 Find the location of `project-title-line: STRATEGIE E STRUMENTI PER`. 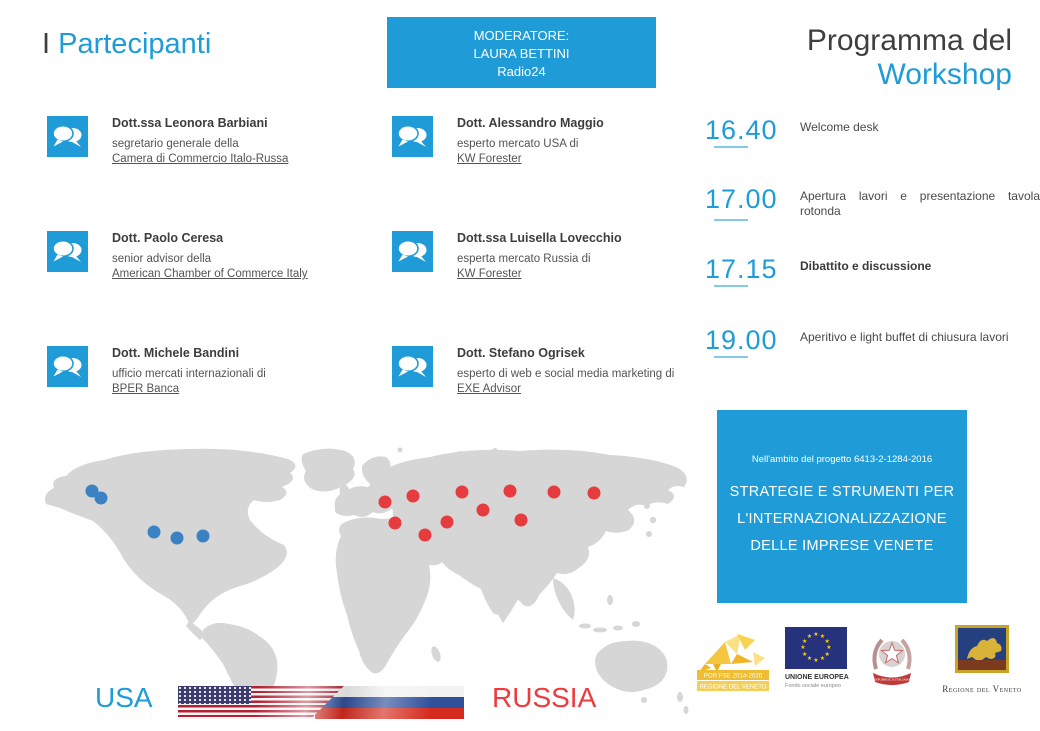

project-title-line: STRATEGIE E STRUMENTI PER is located at coordinates (842, 492).